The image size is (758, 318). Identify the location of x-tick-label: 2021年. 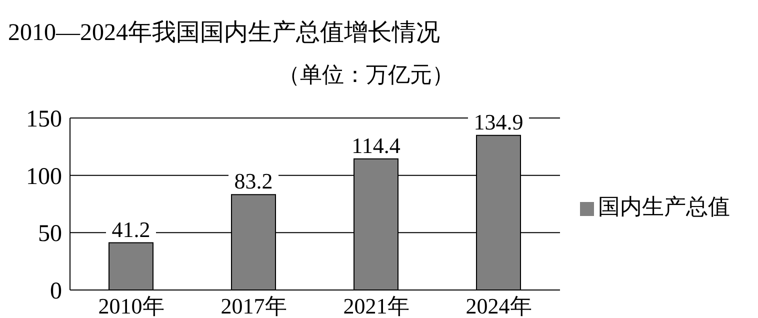
(376, 306).